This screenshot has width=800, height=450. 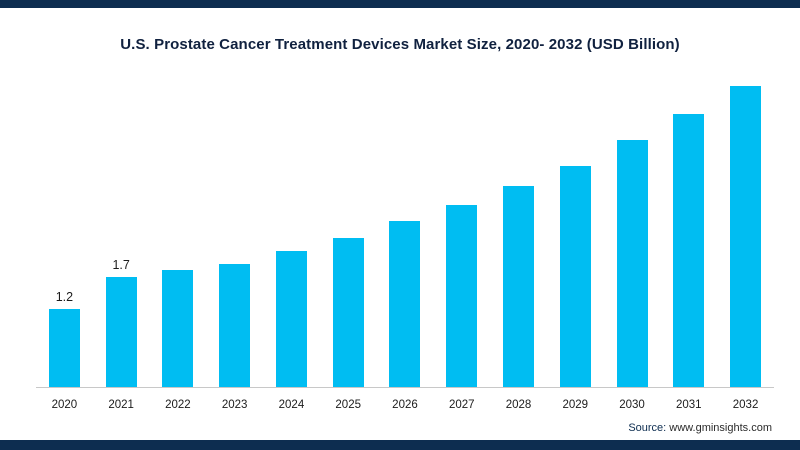 I want to click on x-axis-tick-label: 2024, so click(x=291, y=405).